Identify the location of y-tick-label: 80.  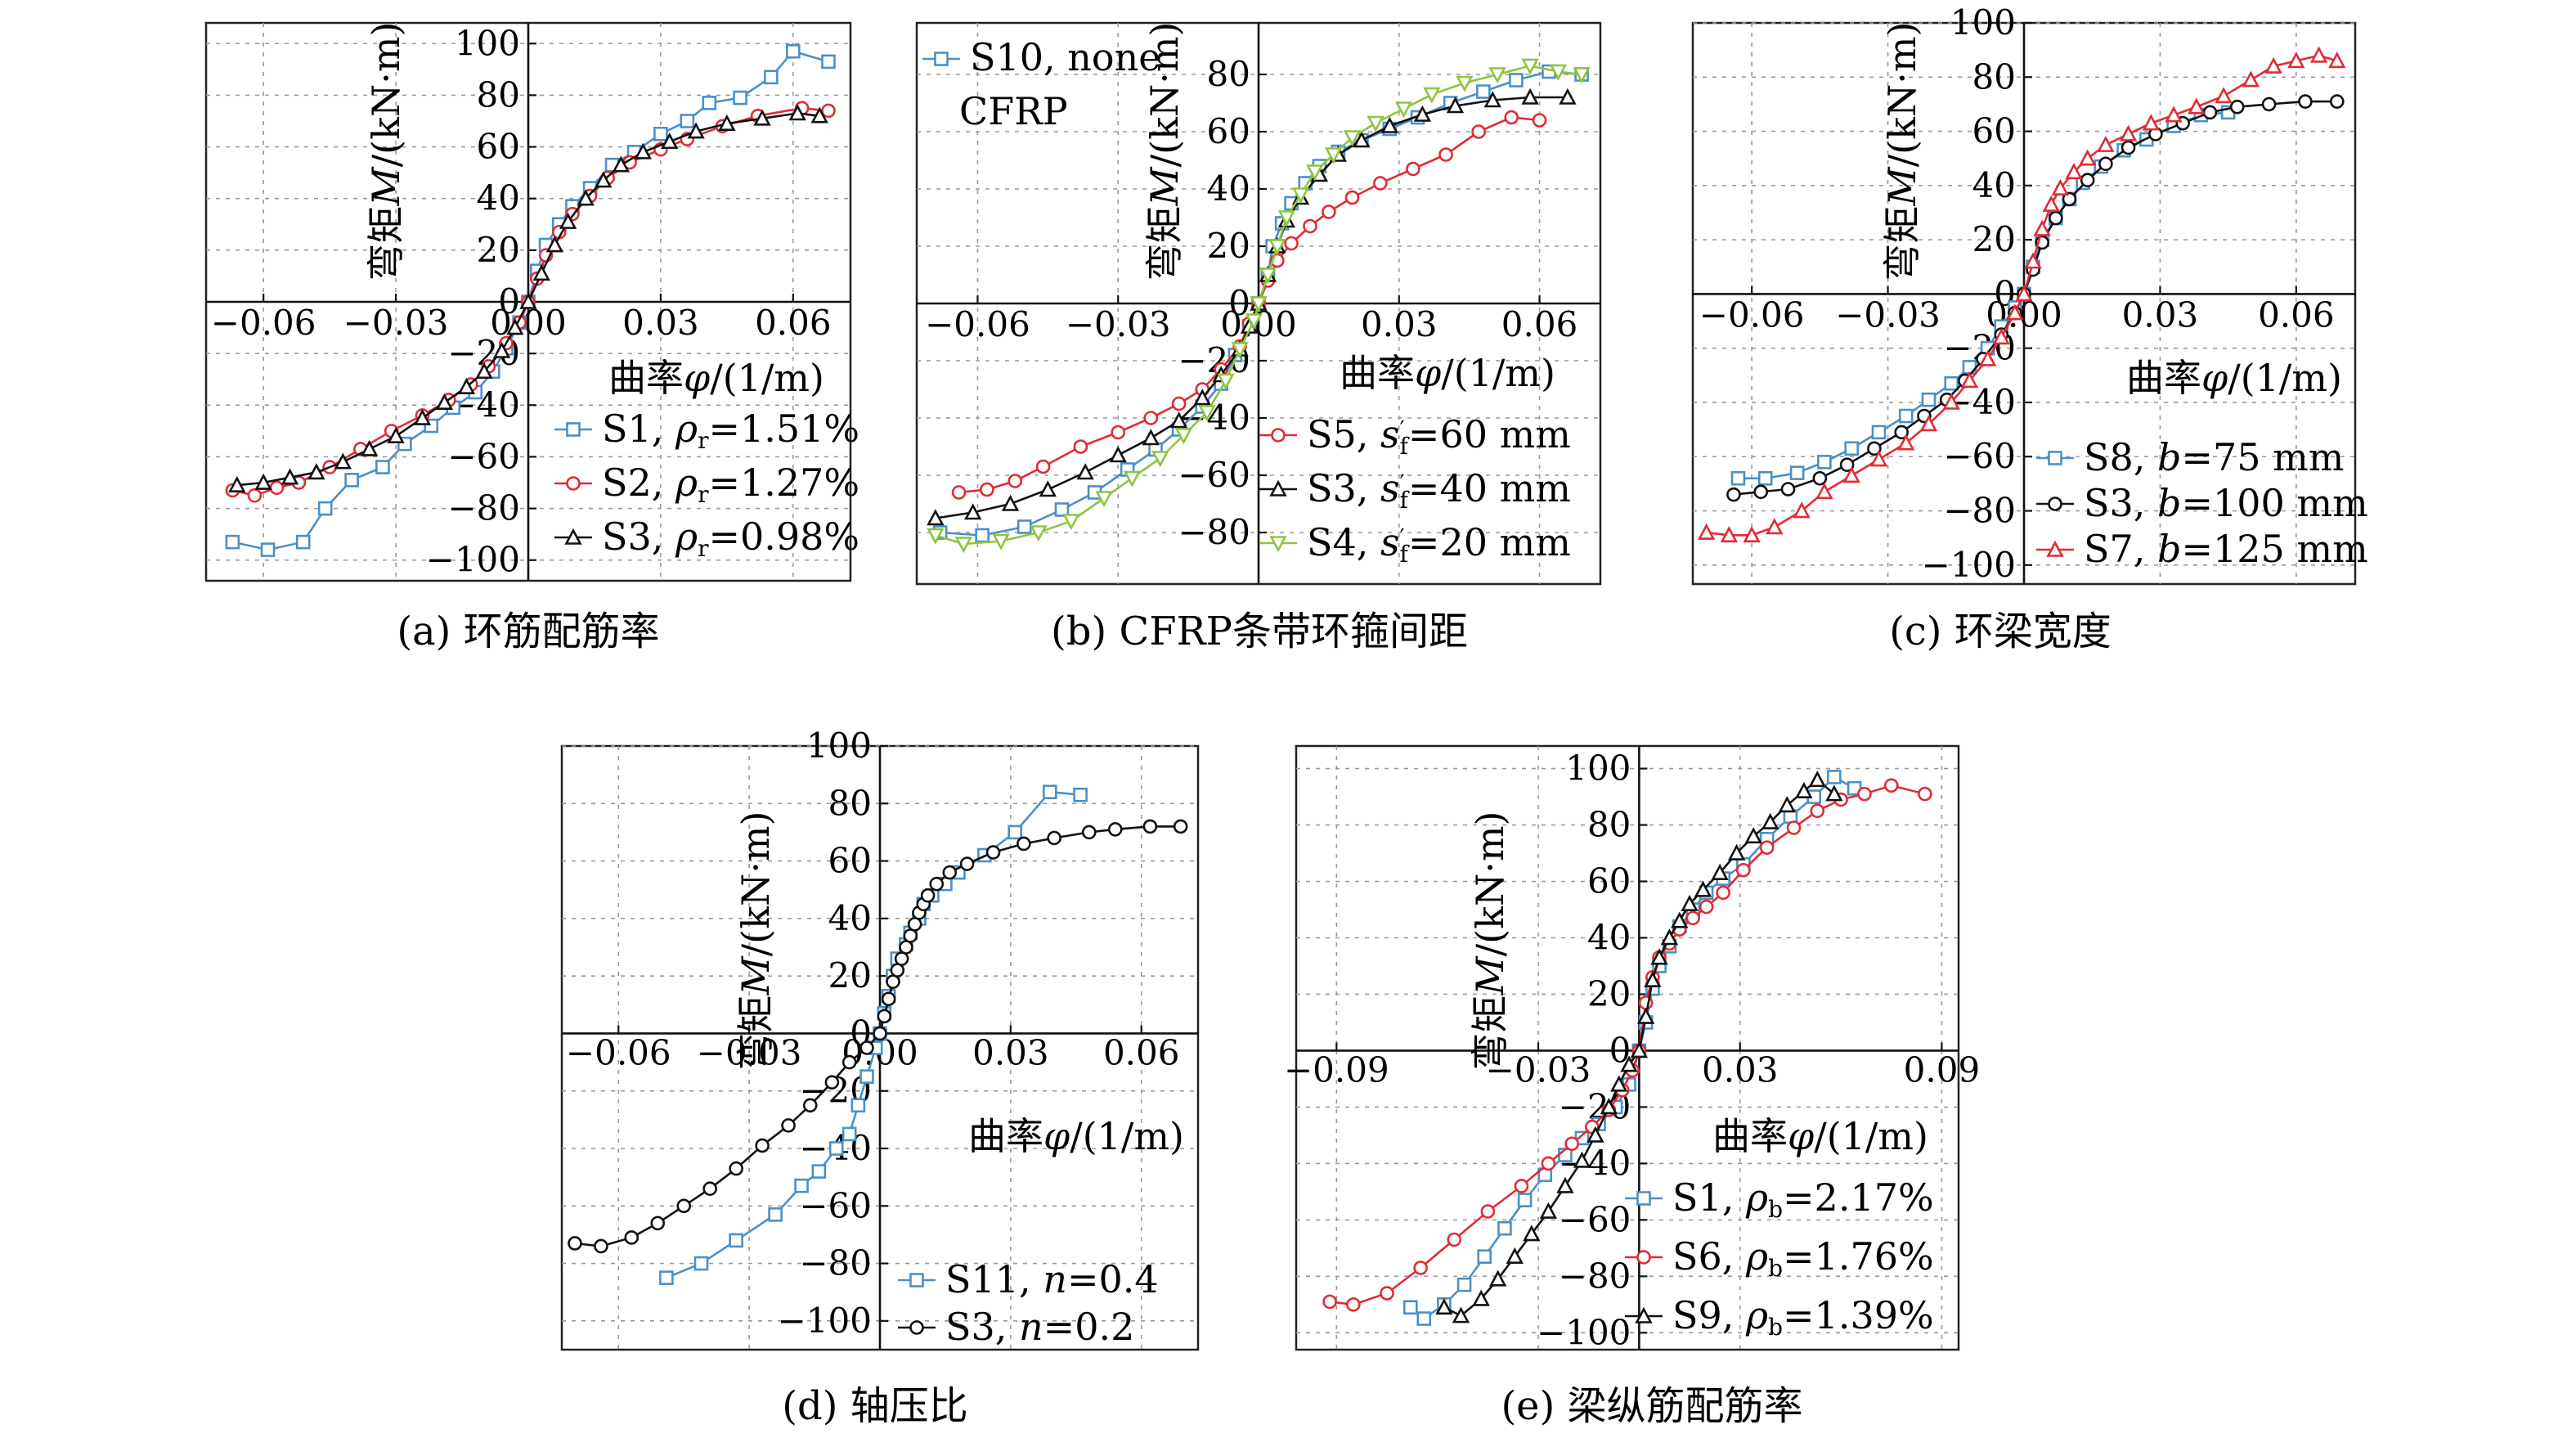
(1228, 74).